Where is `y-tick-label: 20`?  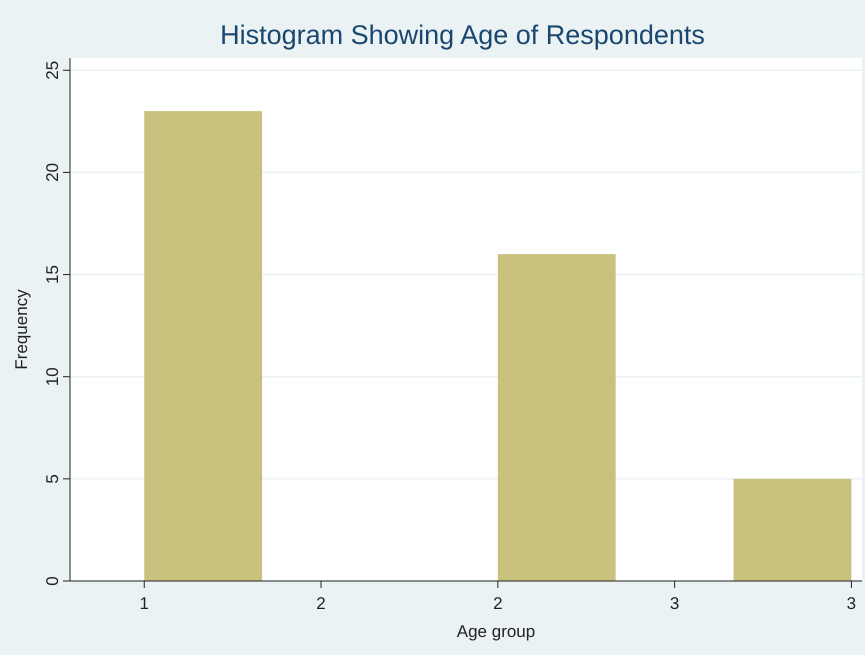
y-tick-label: 20 is located at coordinates (52, 172).